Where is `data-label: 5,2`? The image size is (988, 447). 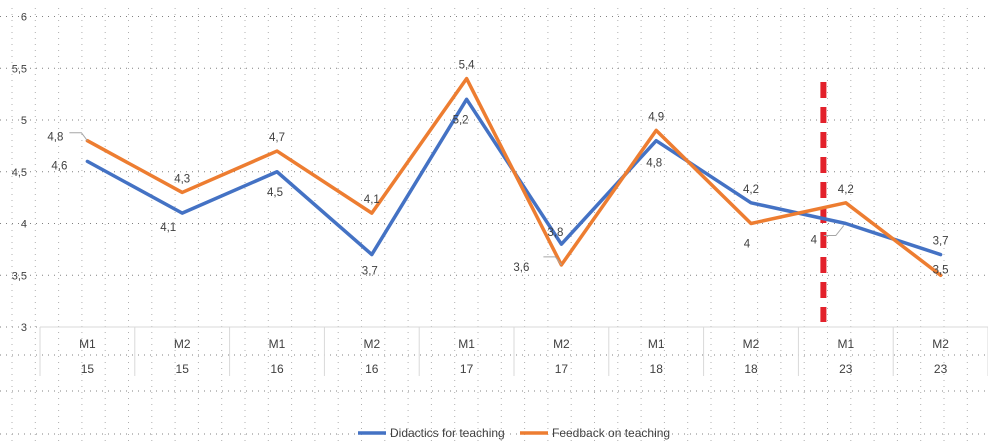
data-label: 5,2 is located at coordinates (461, 120).